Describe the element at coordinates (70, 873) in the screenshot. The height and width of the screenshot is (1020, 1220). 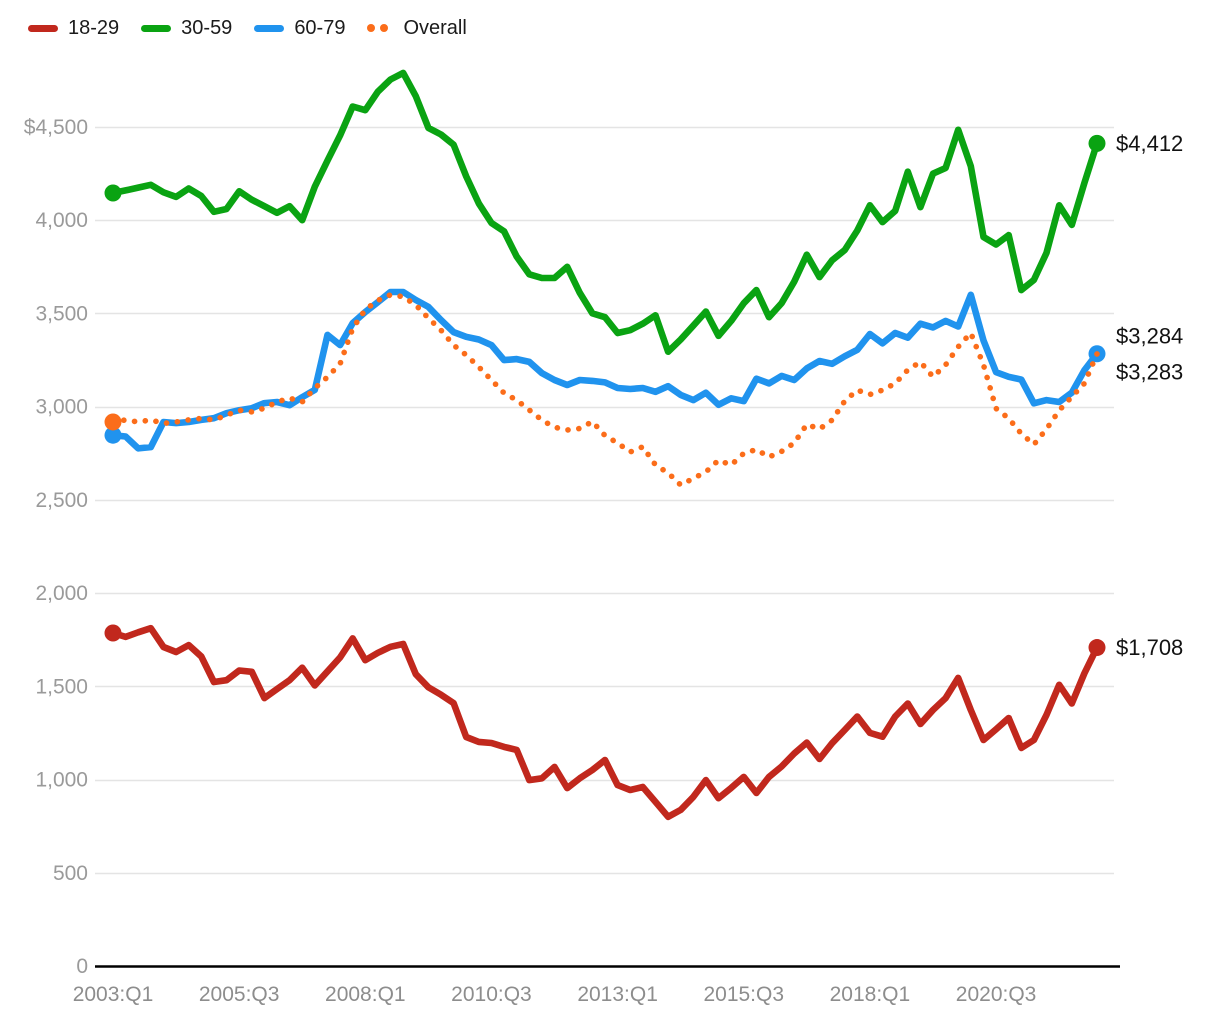
I see `y-tick-label-500: 500` at that location.